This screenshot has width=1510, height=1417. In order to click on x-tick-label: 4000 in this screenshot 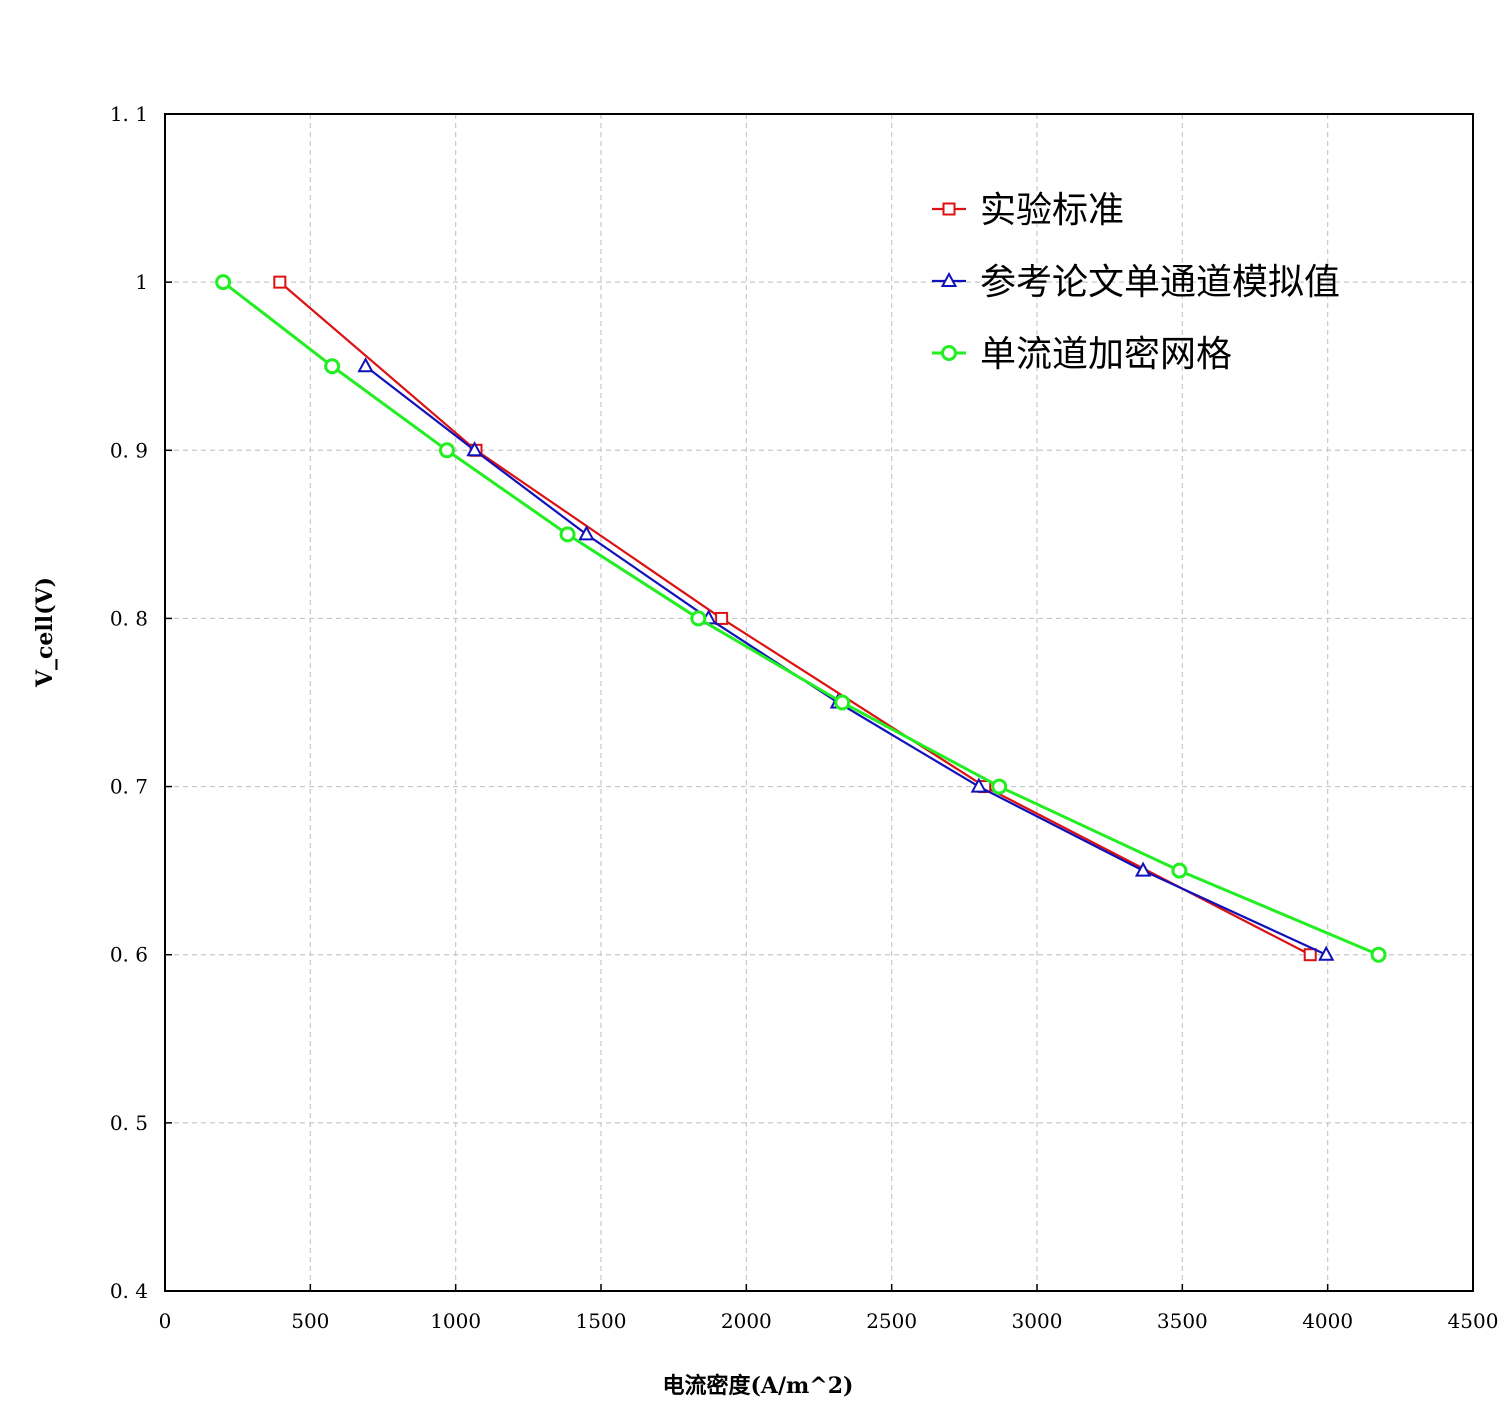, I will do `click(1327, 1321)`.